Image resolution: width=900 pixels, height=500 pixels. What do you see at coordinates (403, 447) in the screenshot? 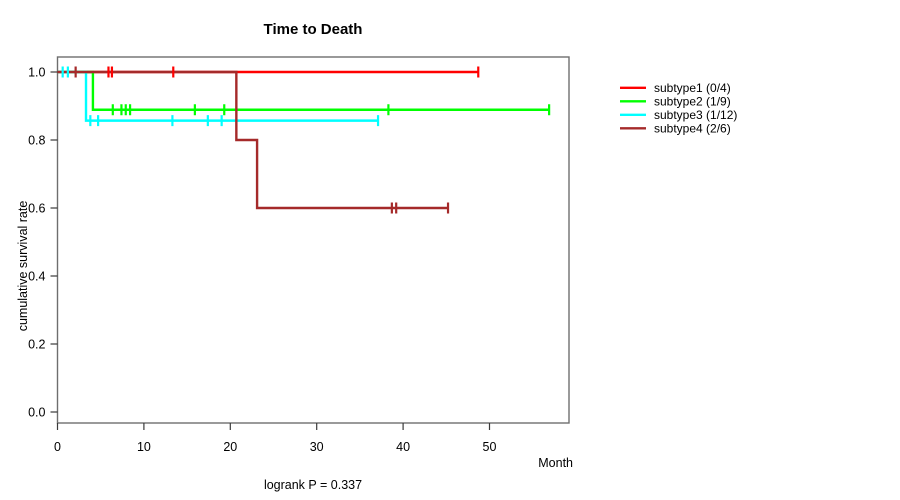
I see `x-tick-label: 40` at bounding box center [403, 447].